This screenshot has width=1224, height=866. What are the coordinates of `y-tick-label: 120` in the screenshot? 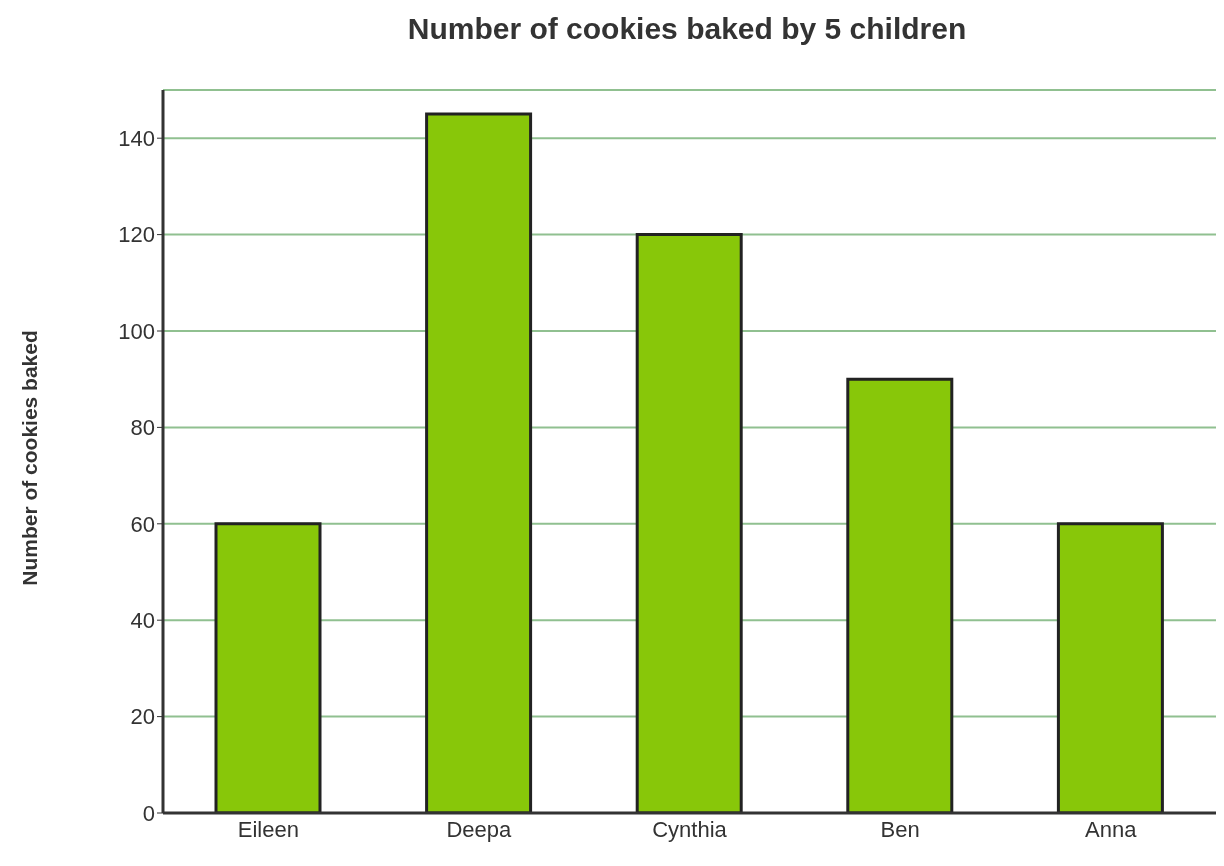 It's located at (136, 235).